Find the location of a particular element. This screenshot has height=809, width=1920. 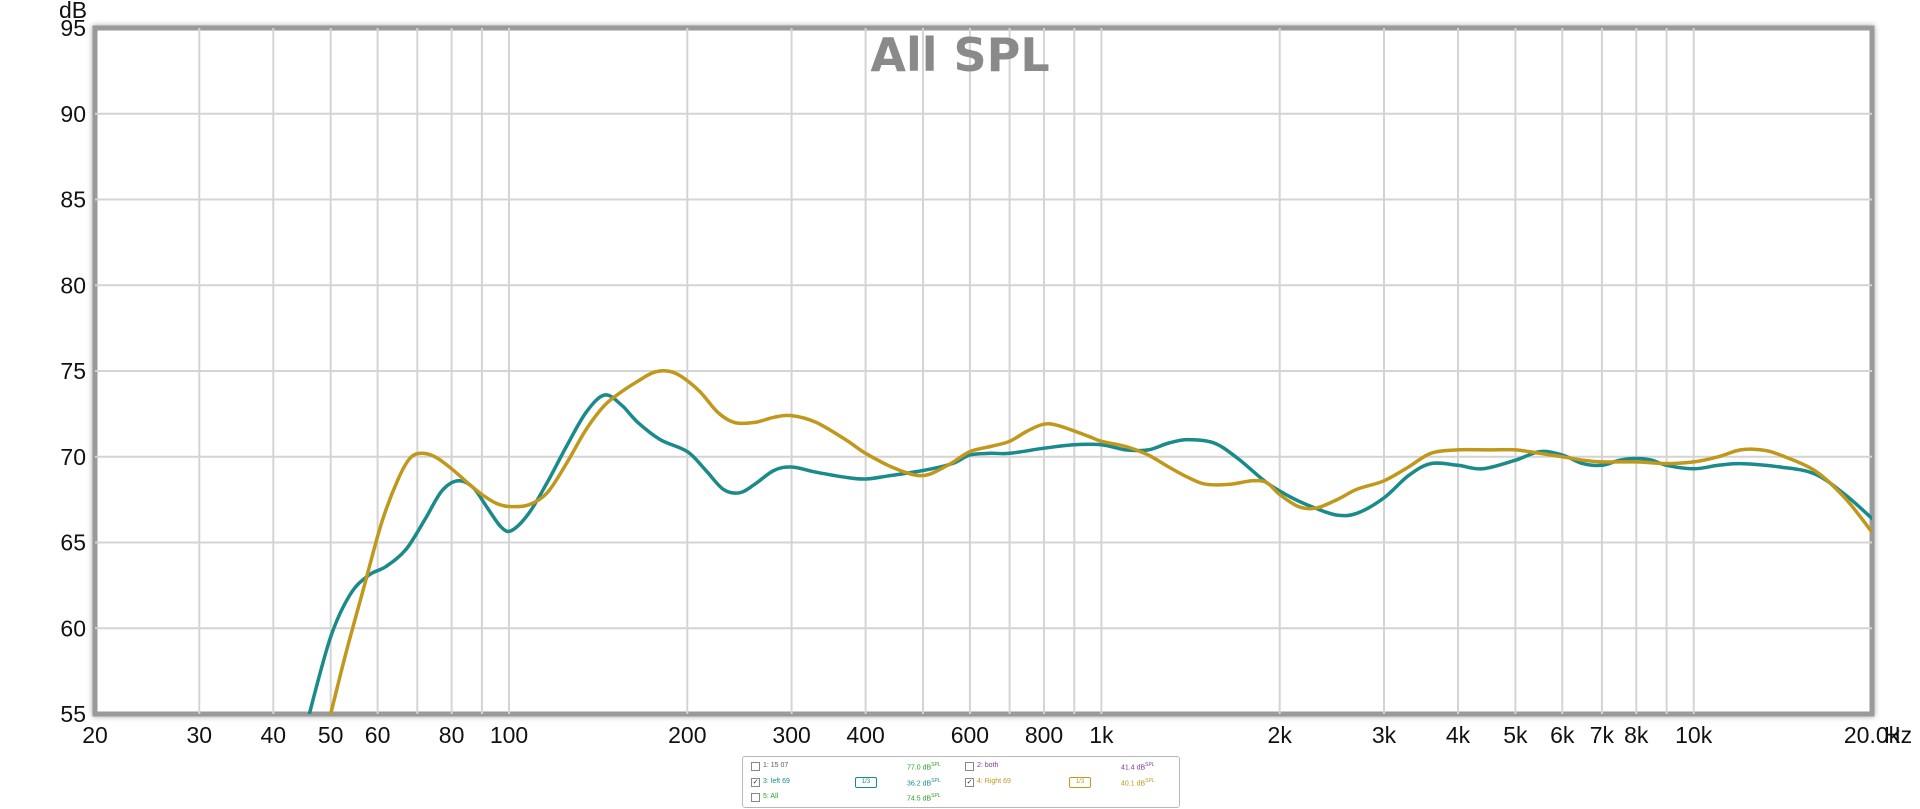

y-tick-label: 75 is located at coordinates (73, 371).